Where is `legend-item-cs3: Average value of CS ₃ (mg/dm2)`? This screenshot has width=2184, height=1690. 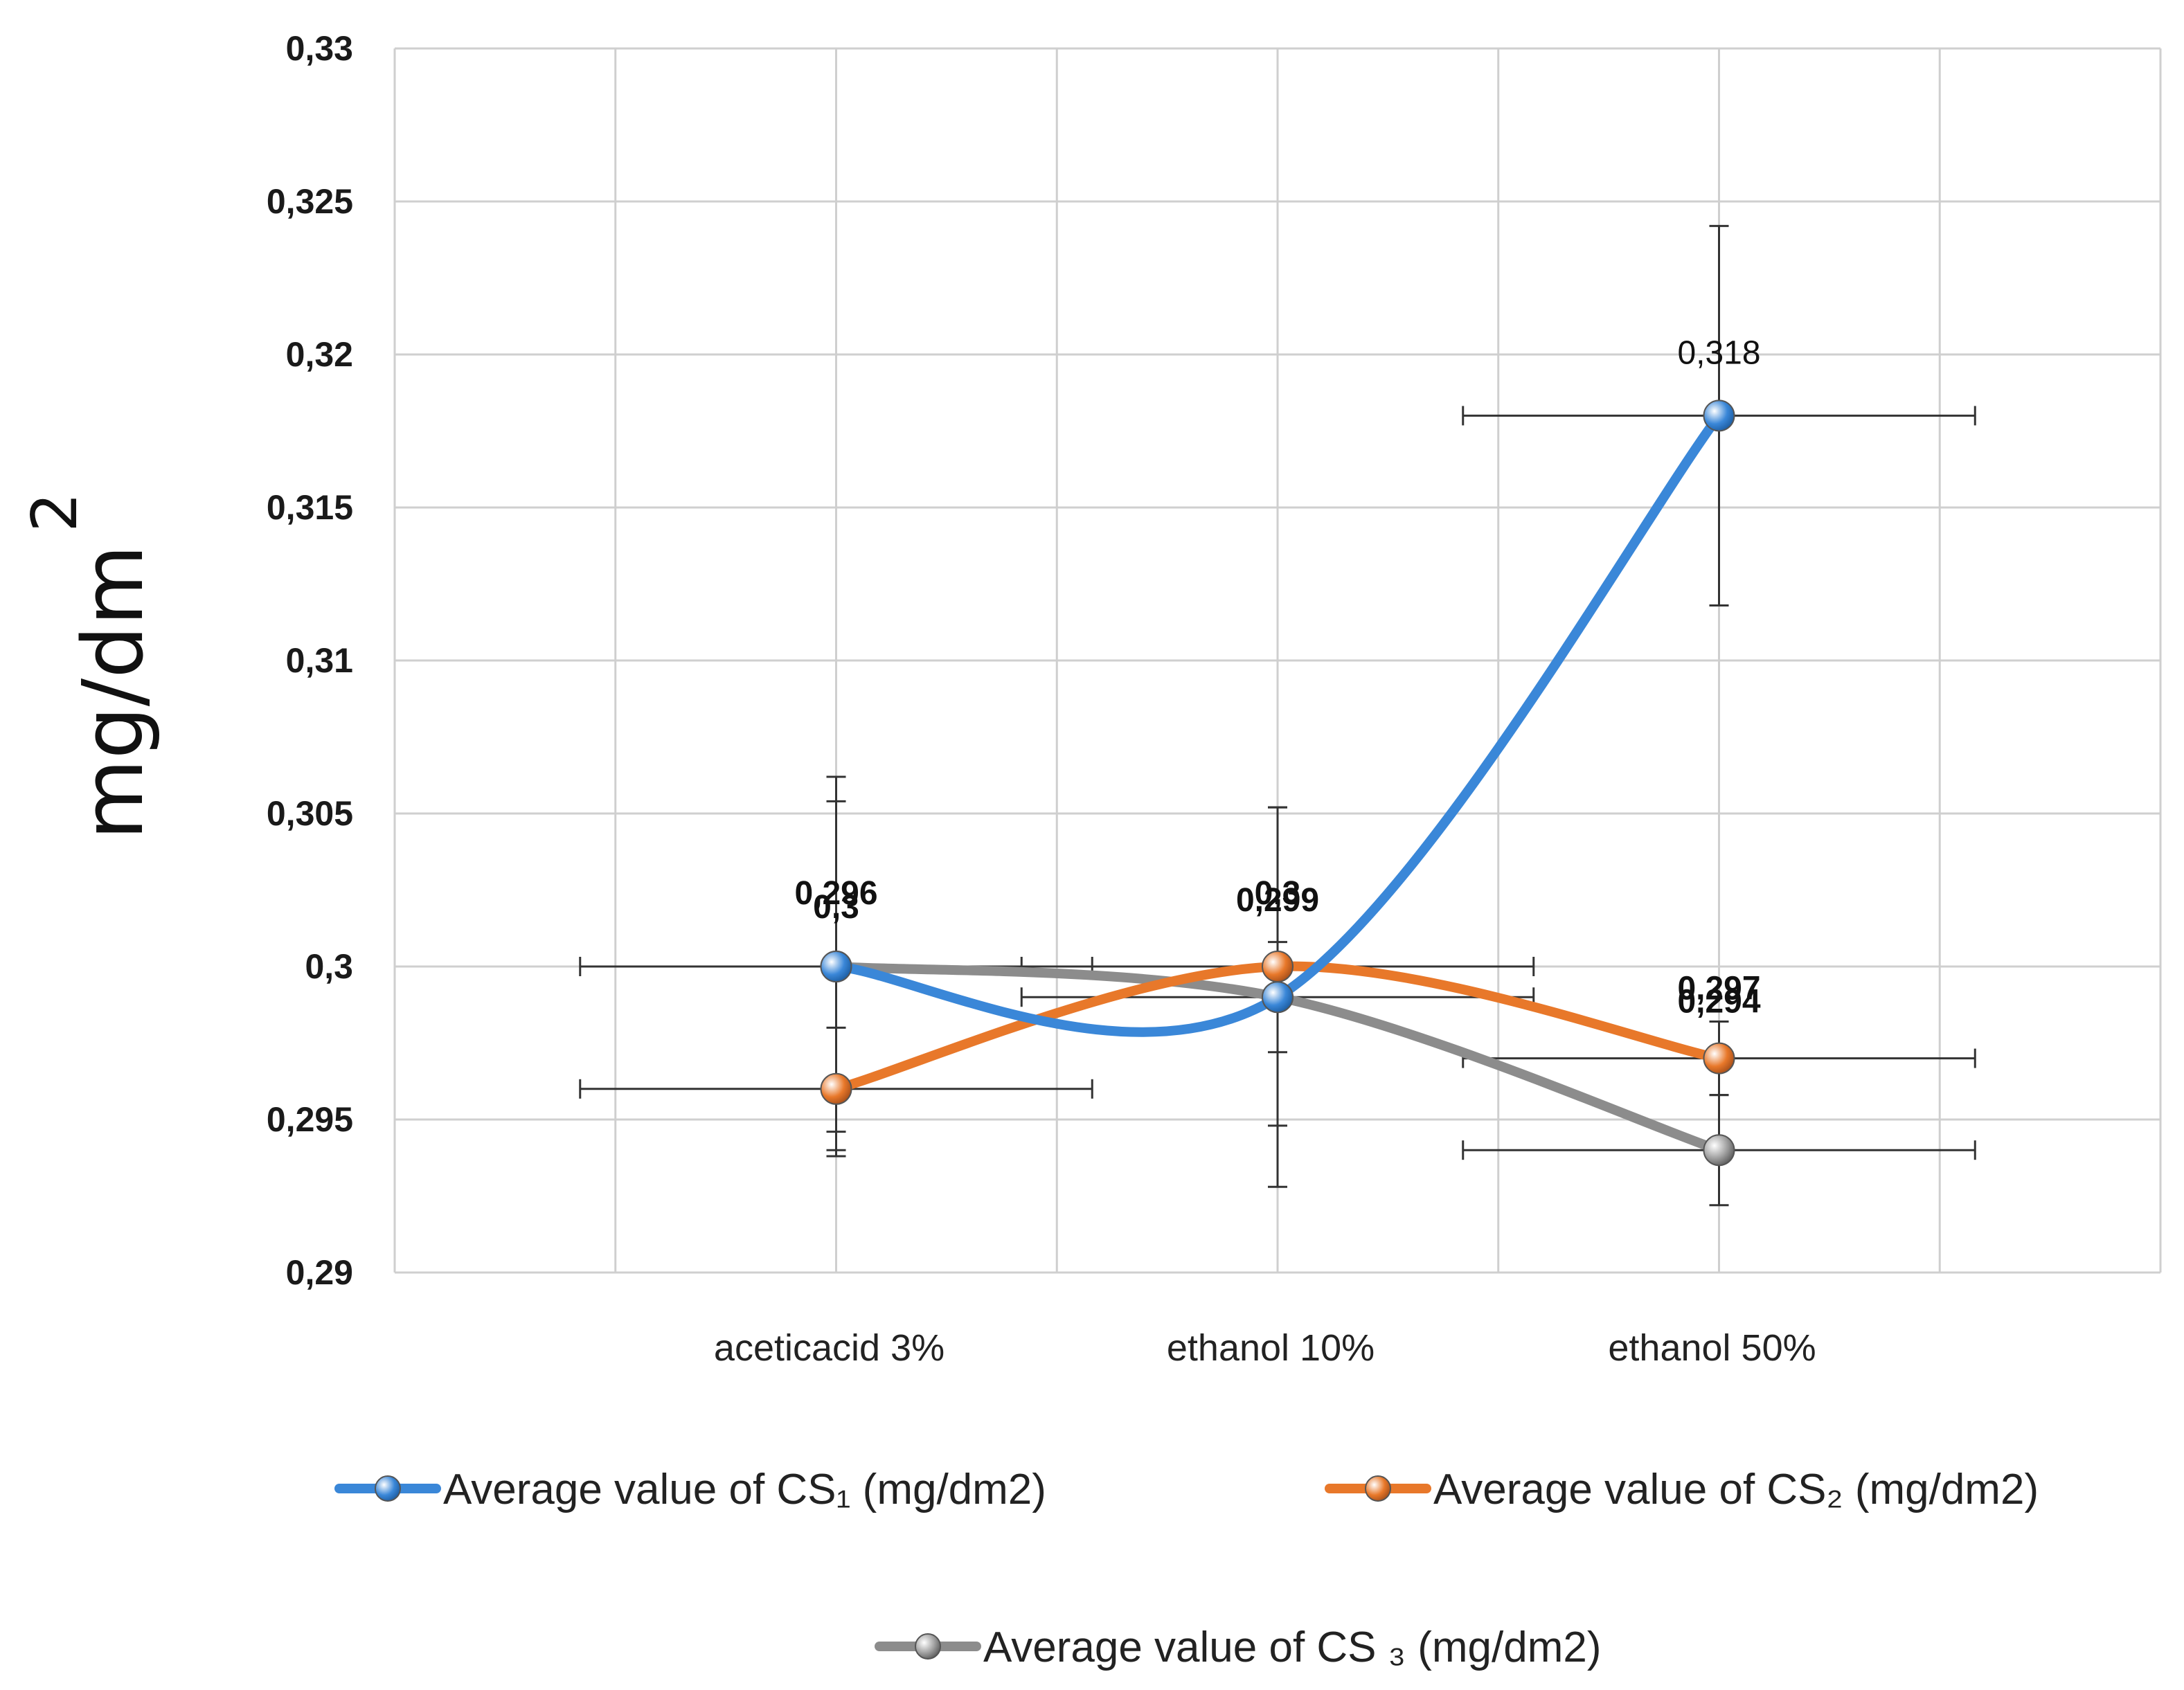
legend-item-cs3: Average value of CS ₃ (mg/dm2) is located at coordinates (1238, 1647).